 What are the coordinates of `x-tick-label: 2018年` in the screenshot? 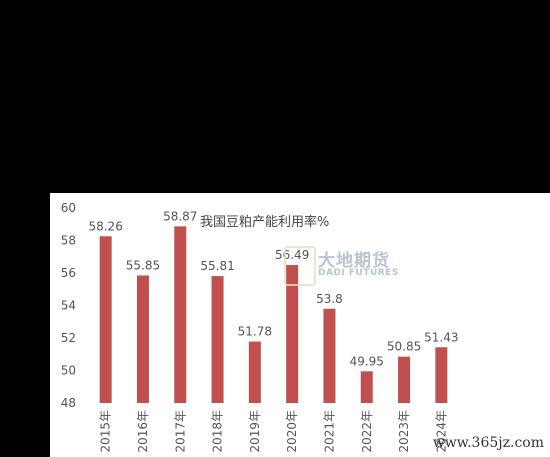 It's located at (218, 431).